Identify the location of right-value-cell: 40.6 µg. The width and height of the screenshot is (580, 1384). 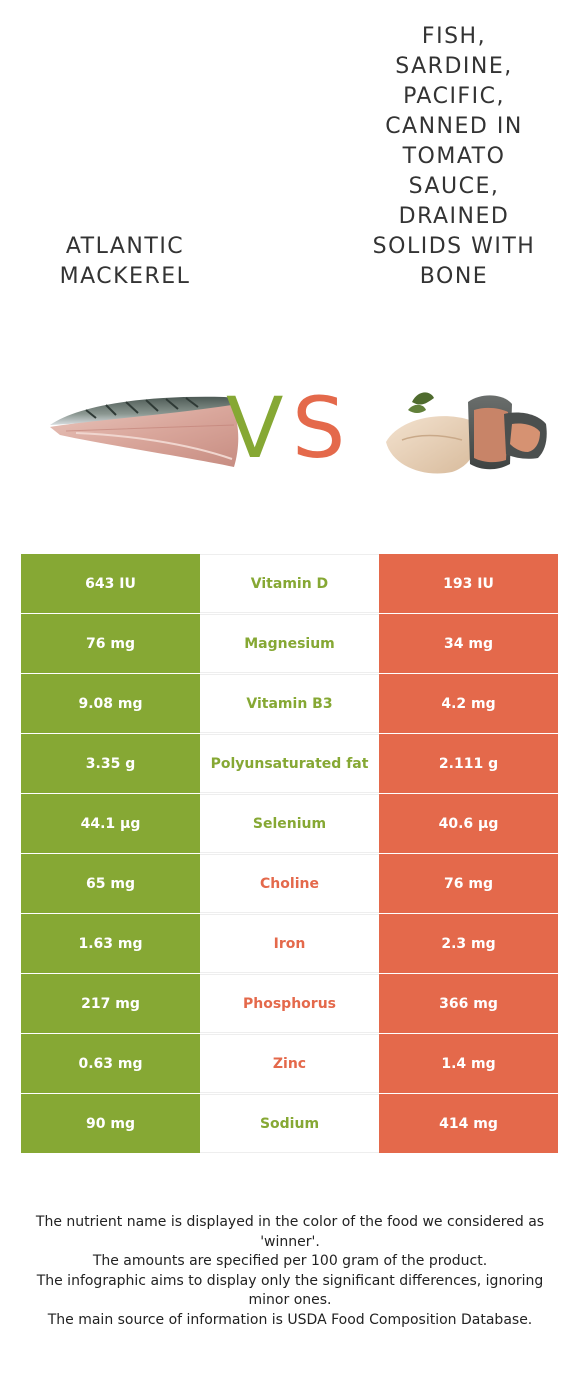
(468, 823).